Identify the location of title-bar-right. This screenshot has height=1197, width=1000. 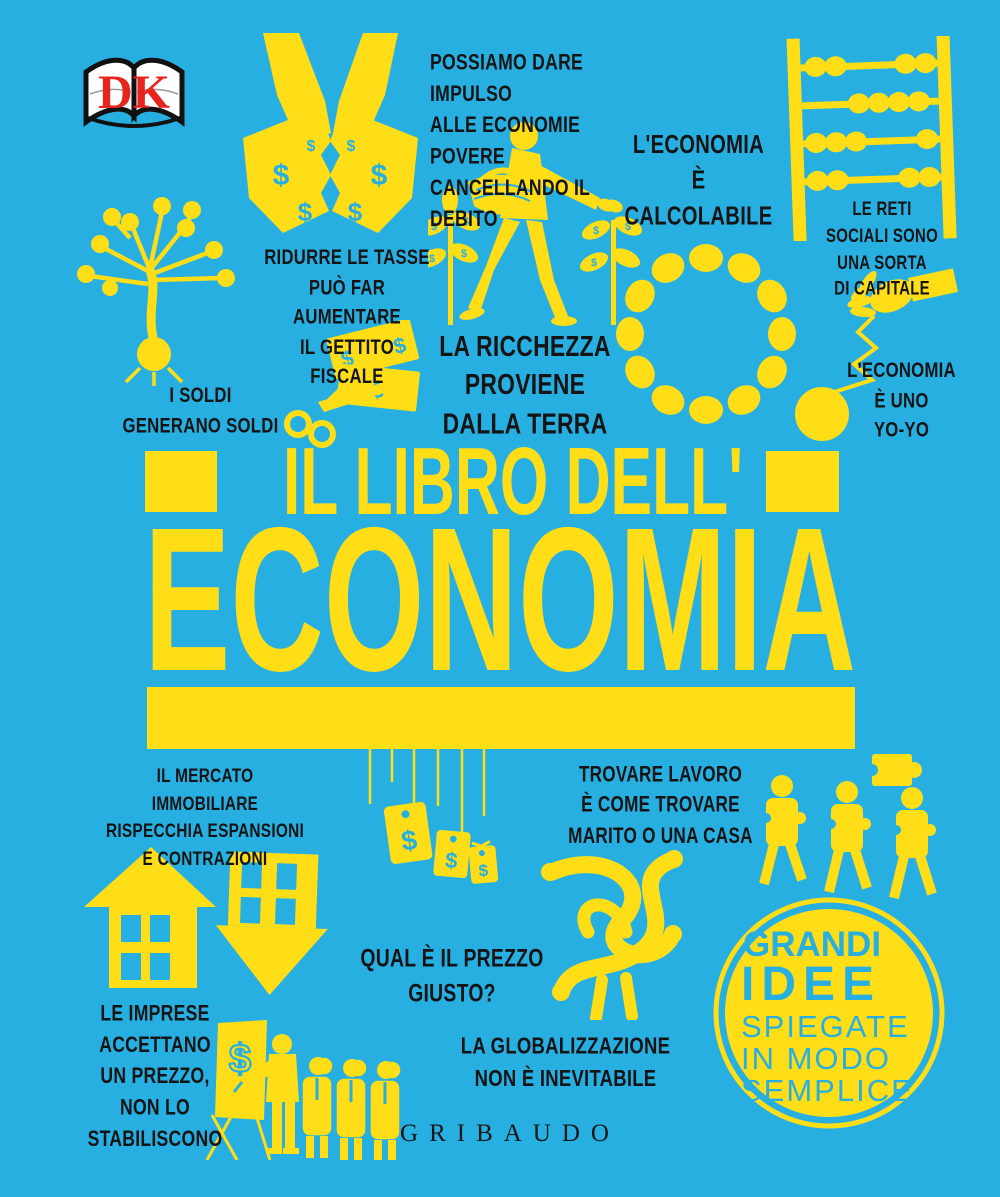
(802, 481).